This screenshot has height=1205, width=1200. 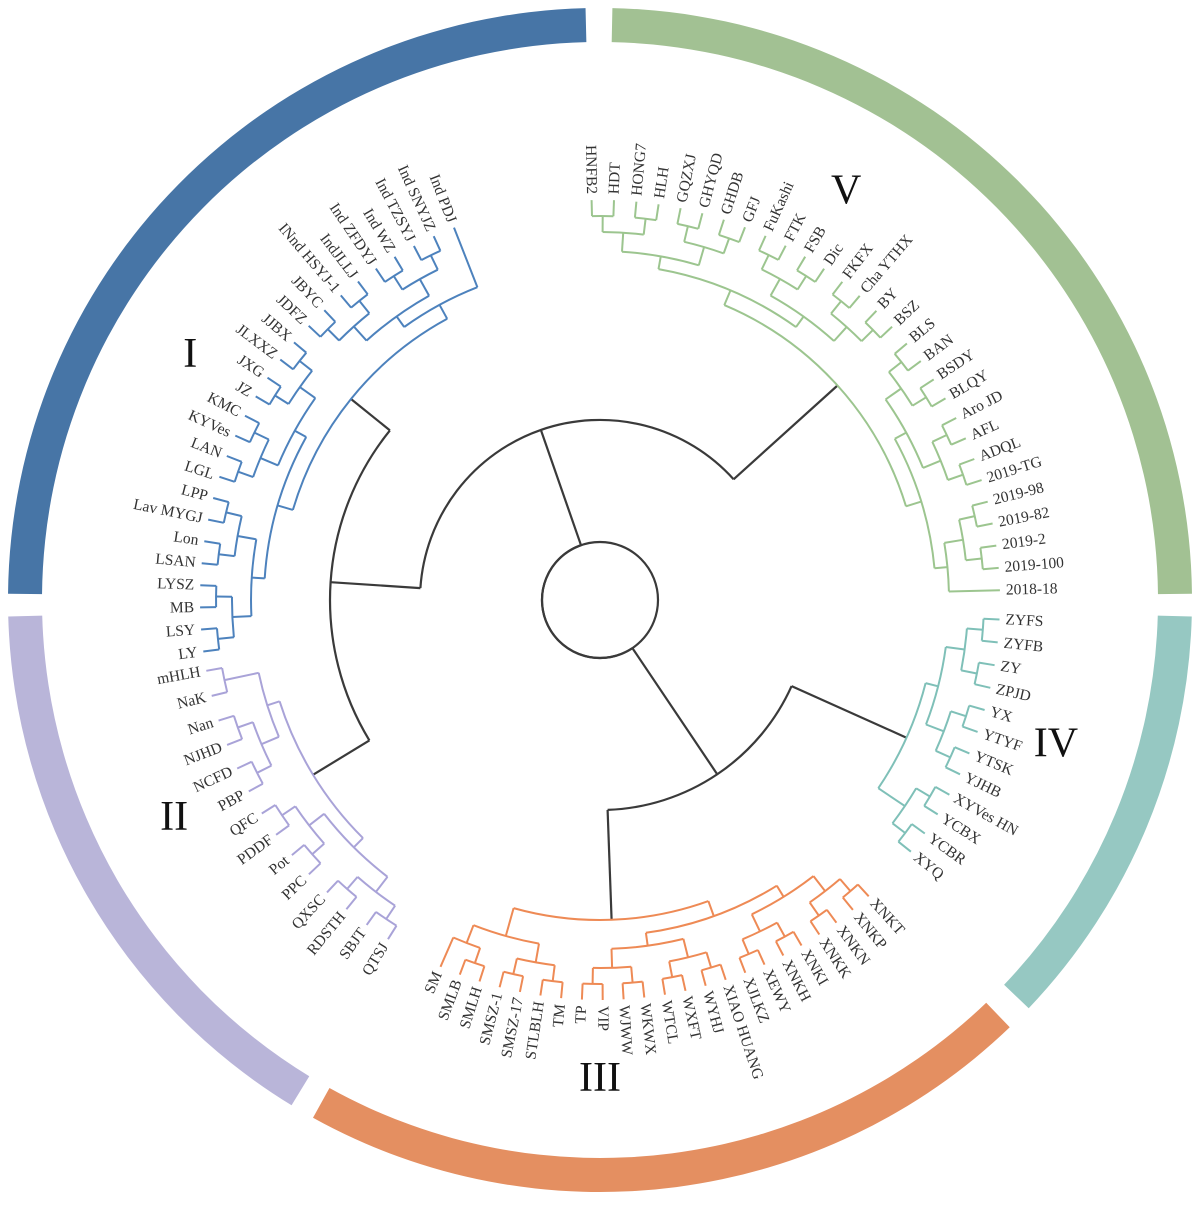 I want to click on leaf-label: mHLH, so click(x=179, y=676).